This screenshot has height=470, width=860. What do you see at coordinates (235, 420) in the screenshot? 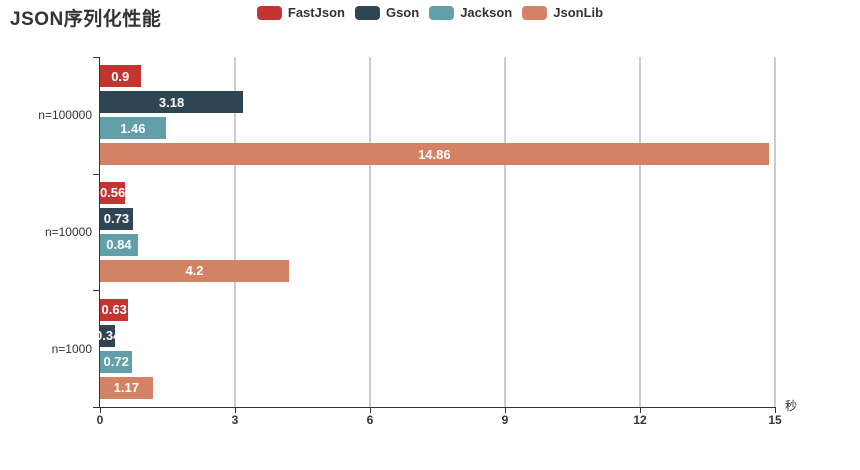
I see `x-tick-label: 3` at bounding box center [235, 420].